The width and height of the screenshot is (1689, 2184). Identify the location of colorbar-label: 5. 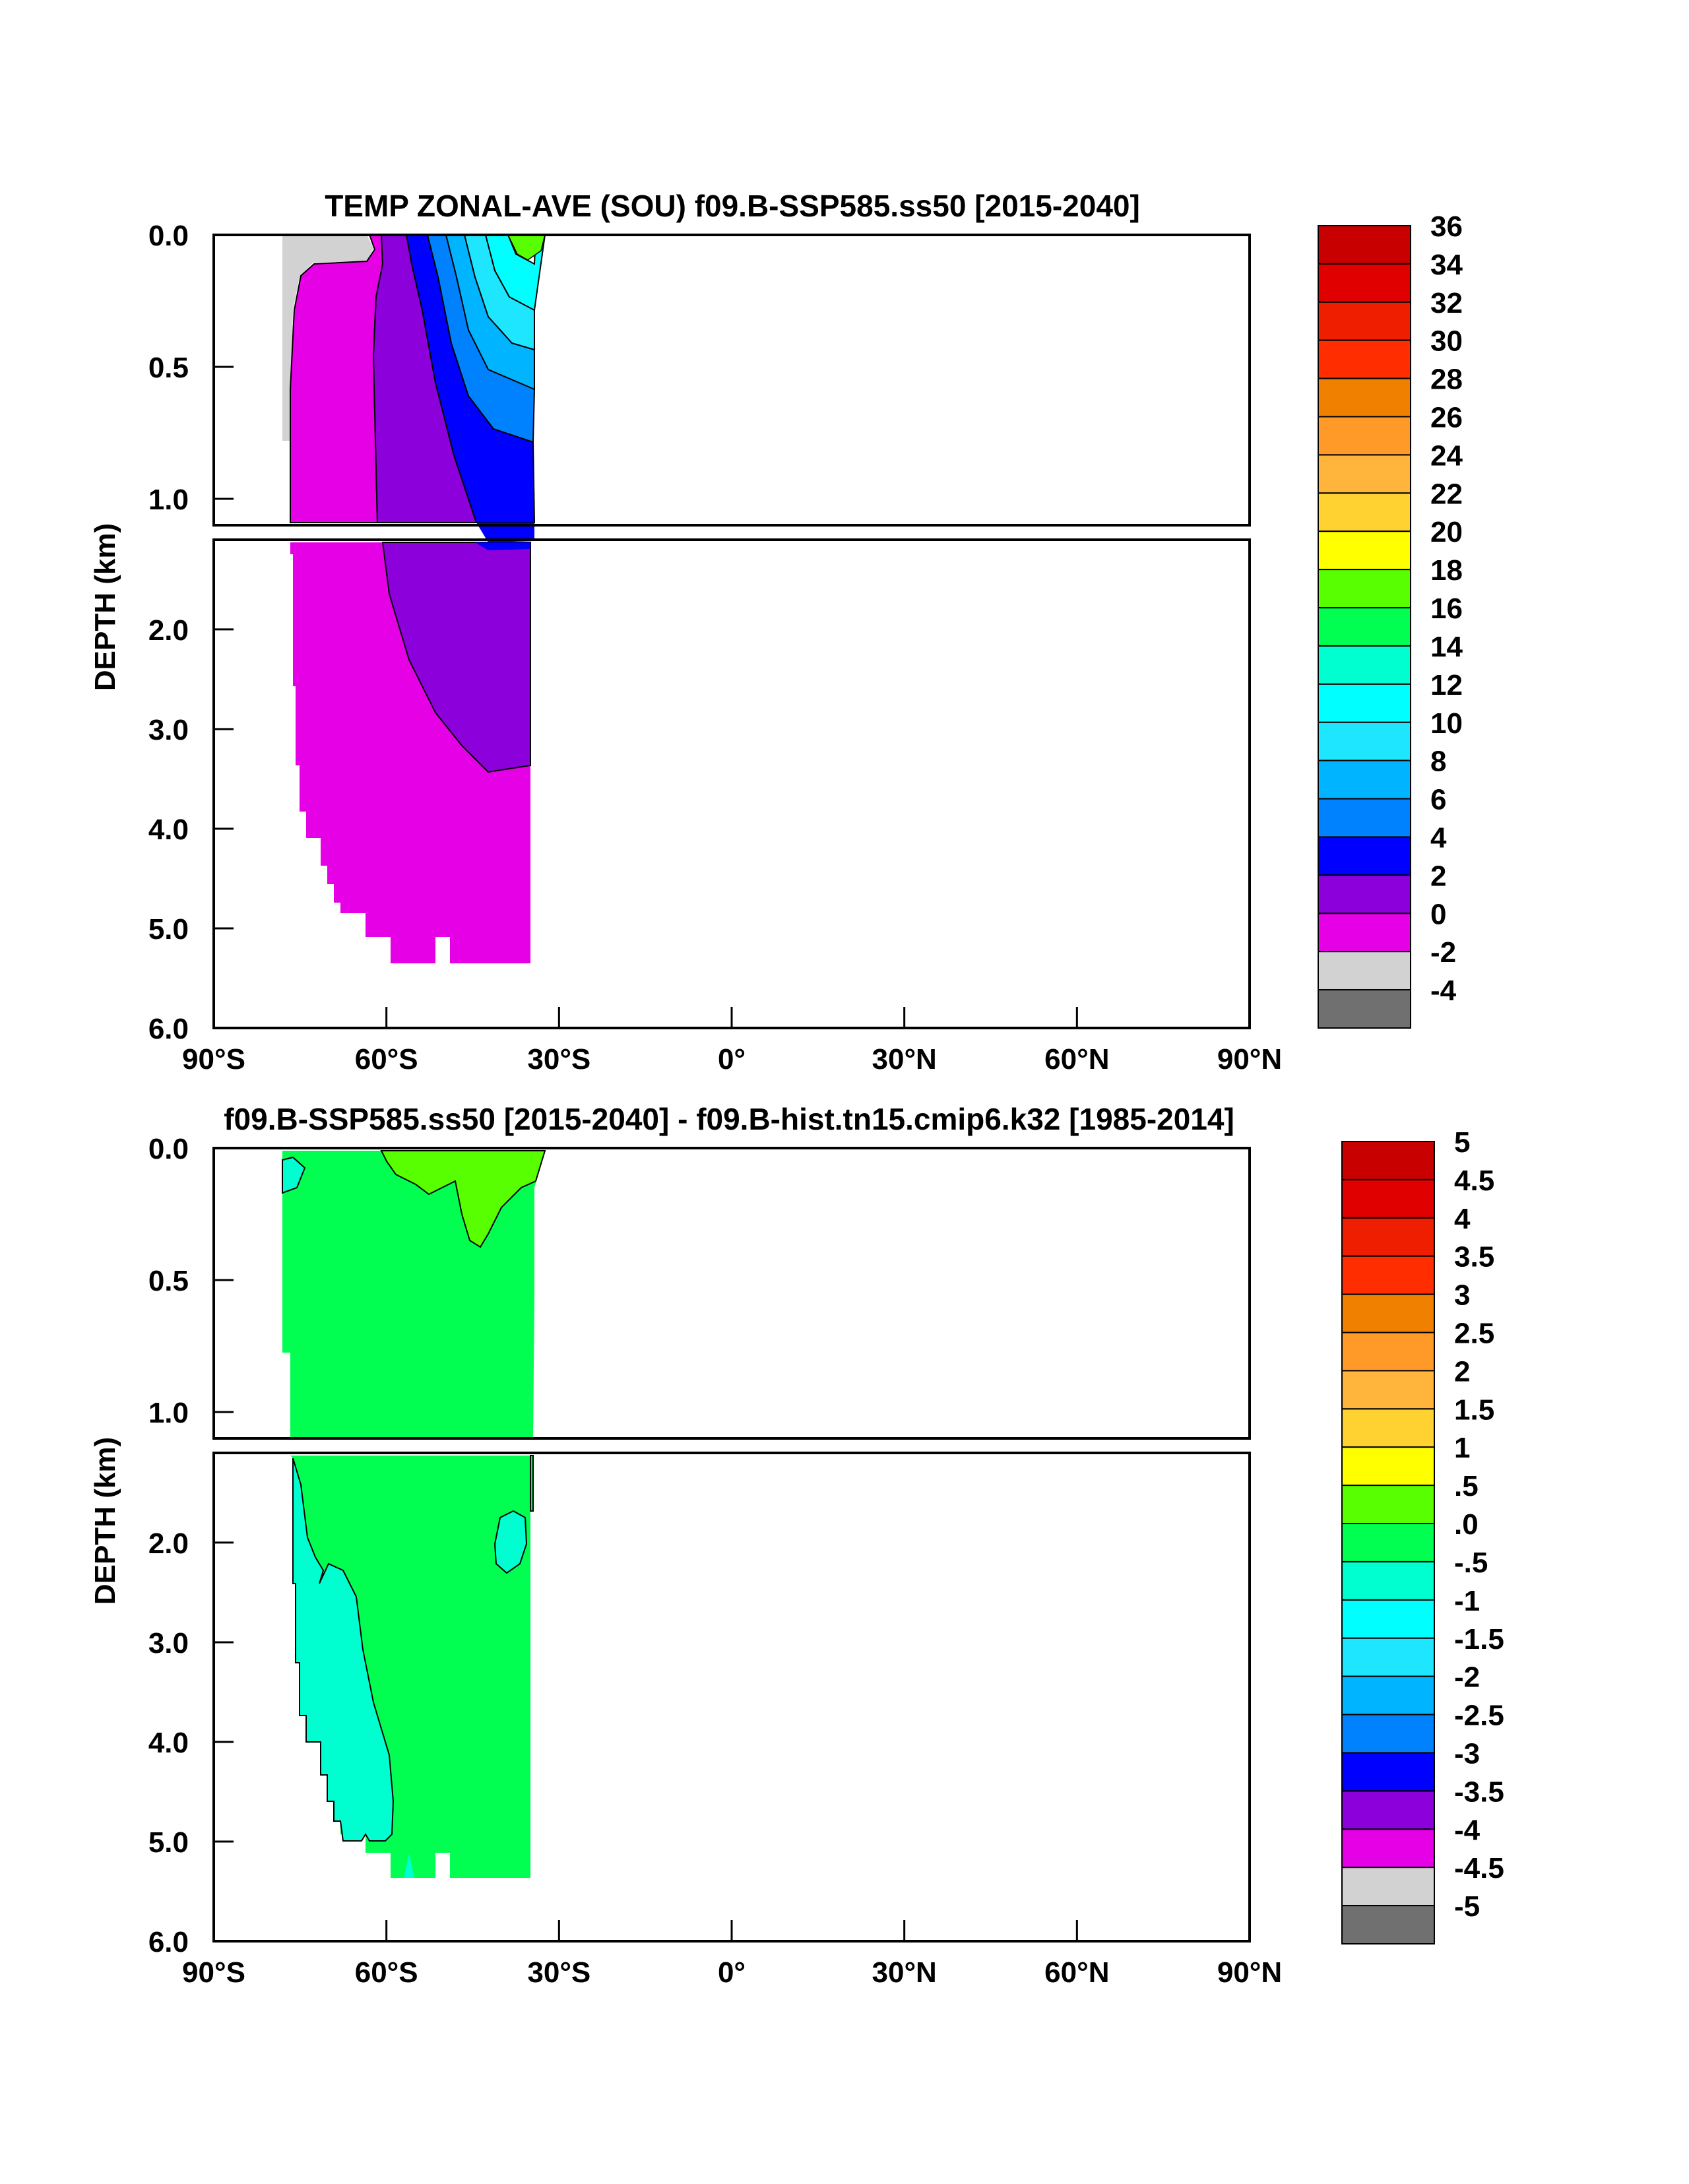
(1462, 1142).